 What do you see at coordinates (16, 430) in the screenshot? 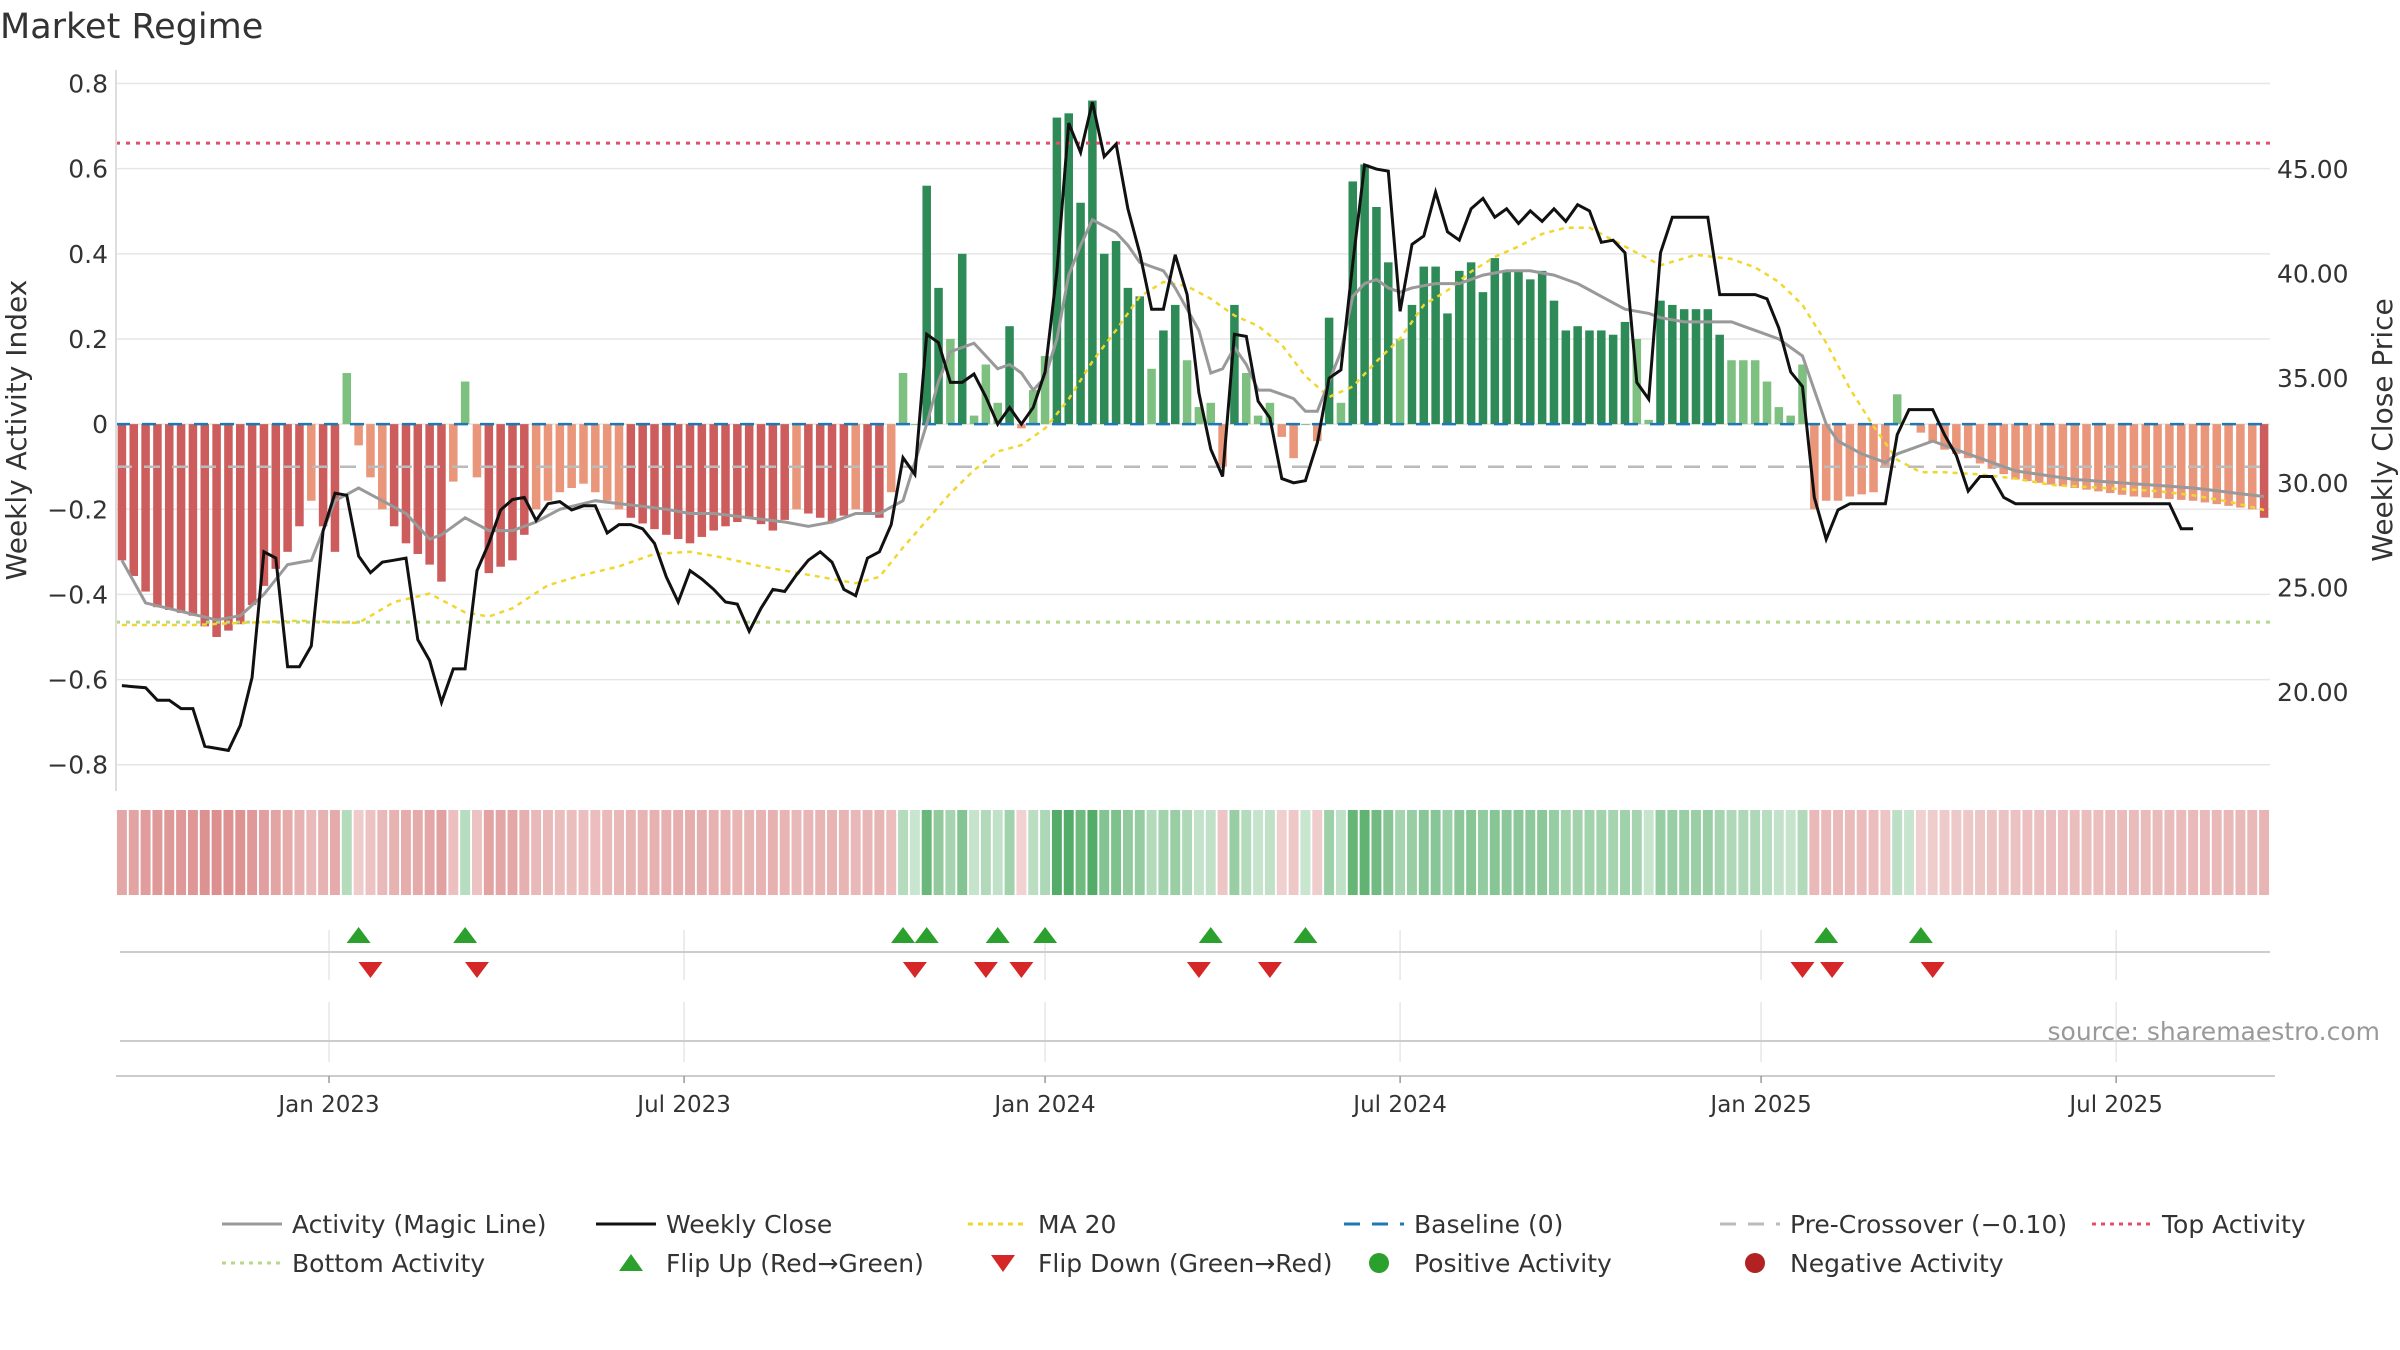
I see `y-axis-label-left: Weekly Activity Index` at bounding box center [16, 430].